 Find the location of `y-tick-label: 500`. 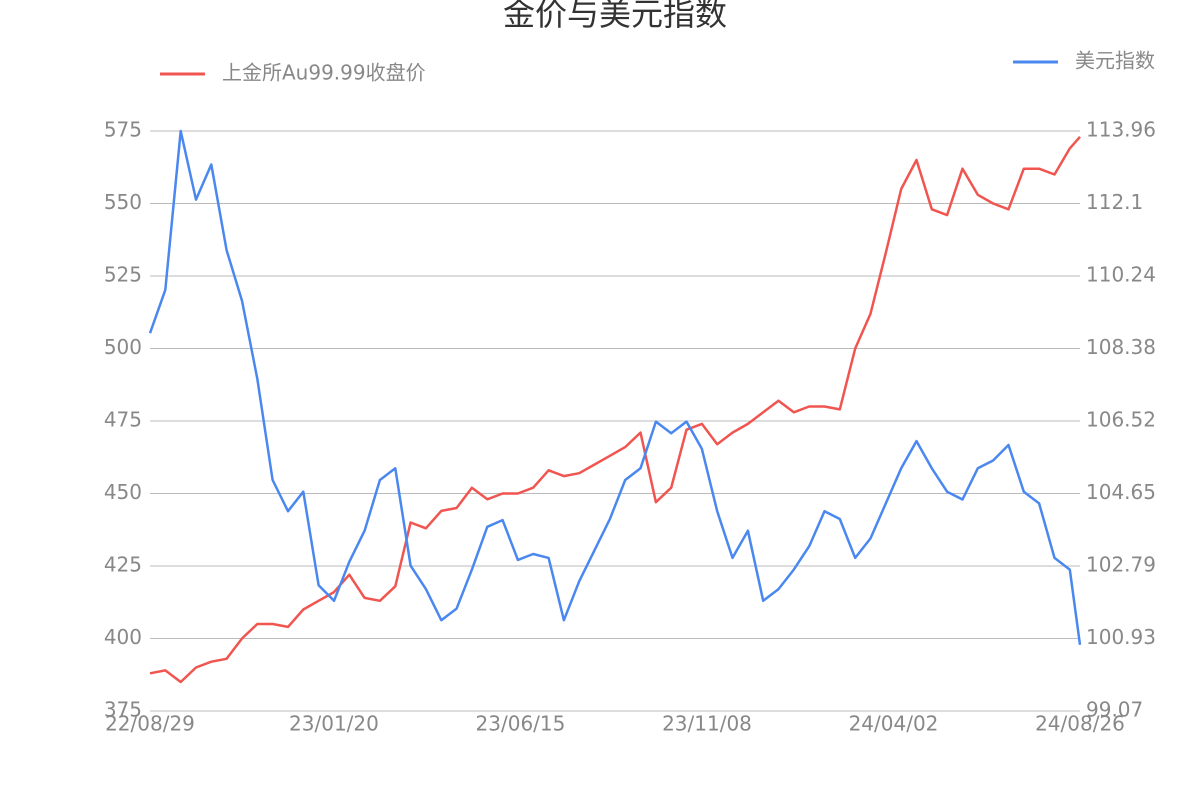

y-tick-label: 500 is located at coordinates (123, 347).